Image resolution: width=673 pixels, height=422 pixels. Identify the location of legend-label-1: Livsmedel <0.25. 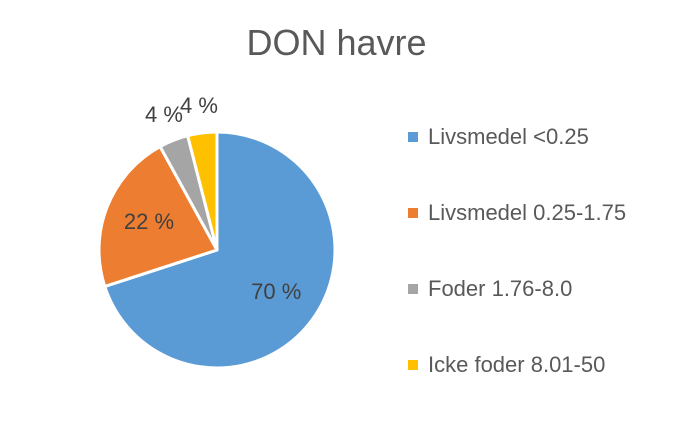
(508, 136).